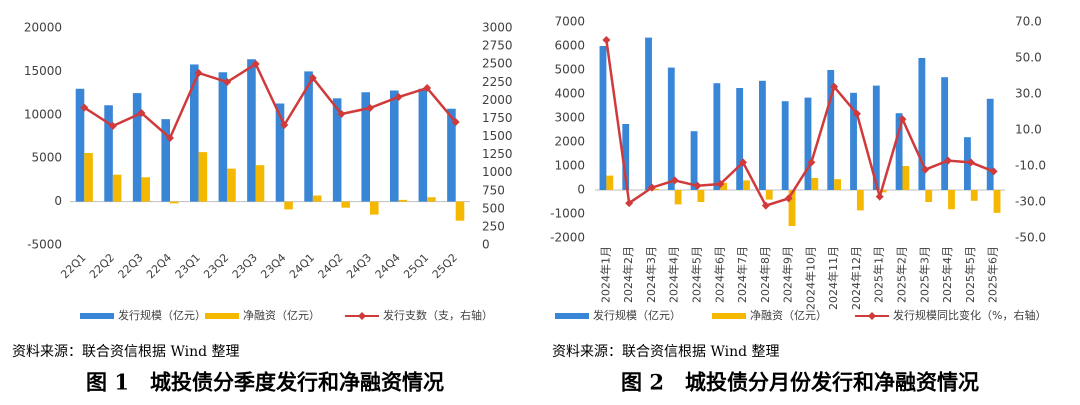  Describe the element at coordinates (493, 208) in the screenshot. I see `y2-tick-label: 500` at that location.